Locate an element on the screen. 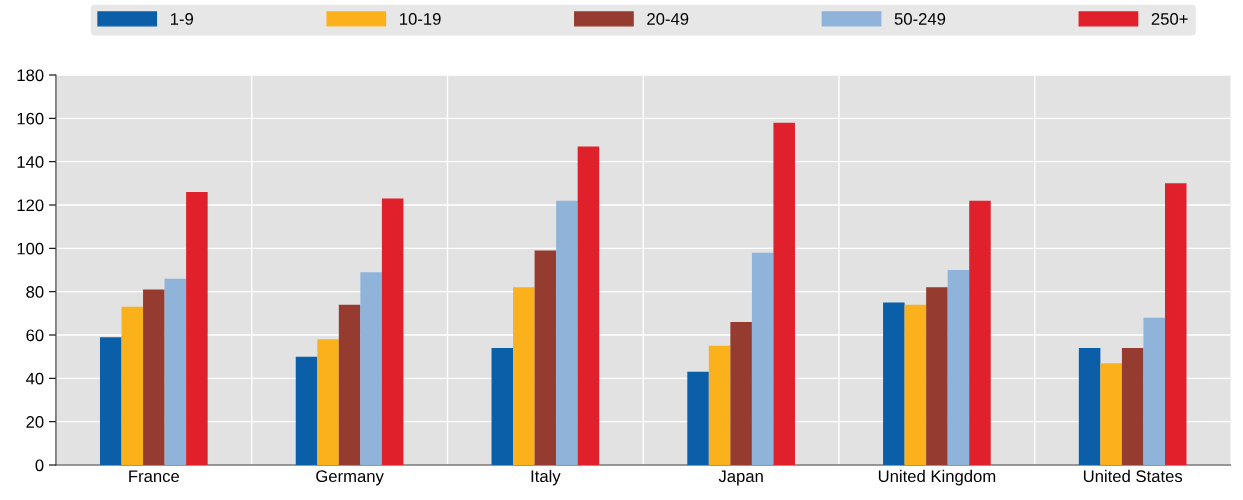  x-tick-label: Italy is located at coordinates (546, 477).